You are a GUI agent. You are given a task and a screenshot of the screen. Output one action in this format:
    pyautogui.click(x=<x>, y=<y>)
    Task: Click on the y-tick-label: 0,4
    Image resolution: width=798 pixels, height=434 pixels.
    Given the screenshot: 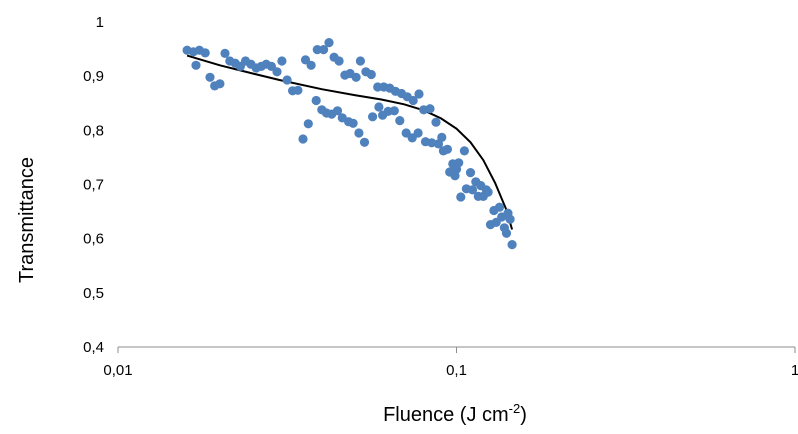 What is the action you would take?
    pyautogui.click(x=93, y=347)
    